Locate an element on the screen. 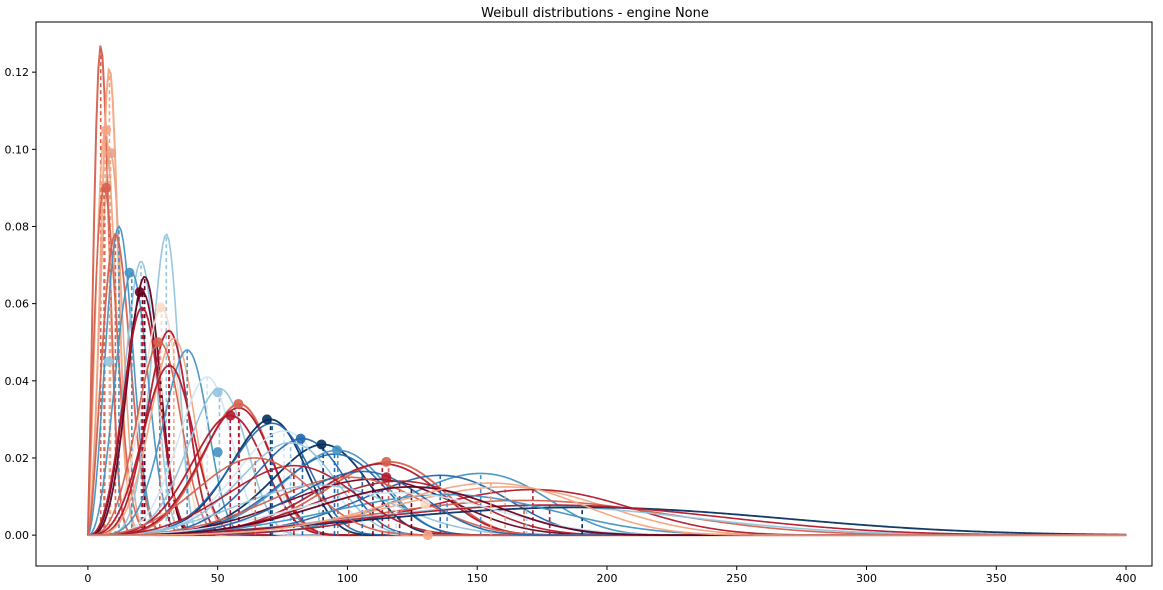  y-tick-label: 0.02 is located at coordinates (17, 458).